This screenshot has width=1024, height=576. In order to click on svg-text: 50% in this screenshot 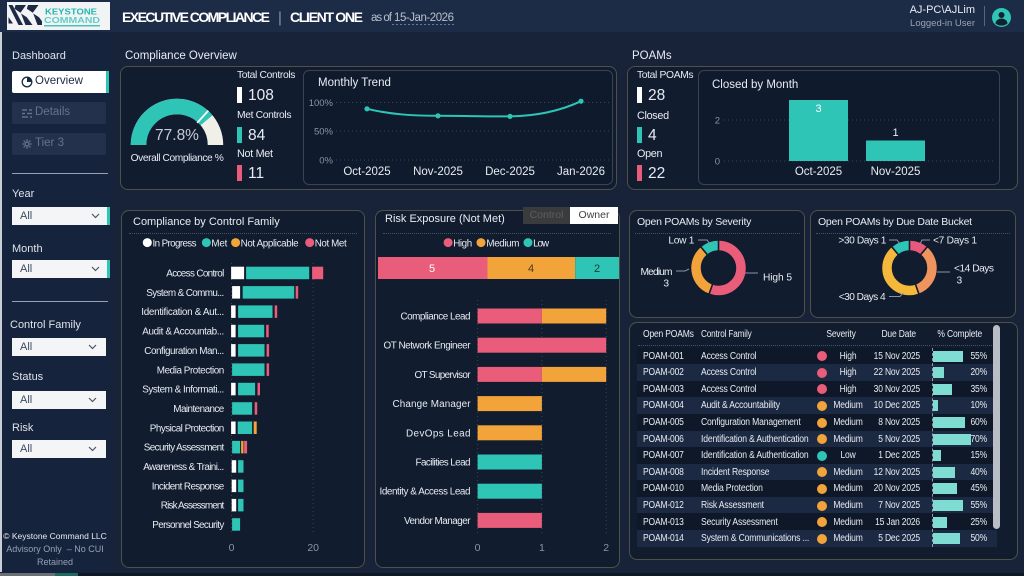, I will do `click(324, 132)`.